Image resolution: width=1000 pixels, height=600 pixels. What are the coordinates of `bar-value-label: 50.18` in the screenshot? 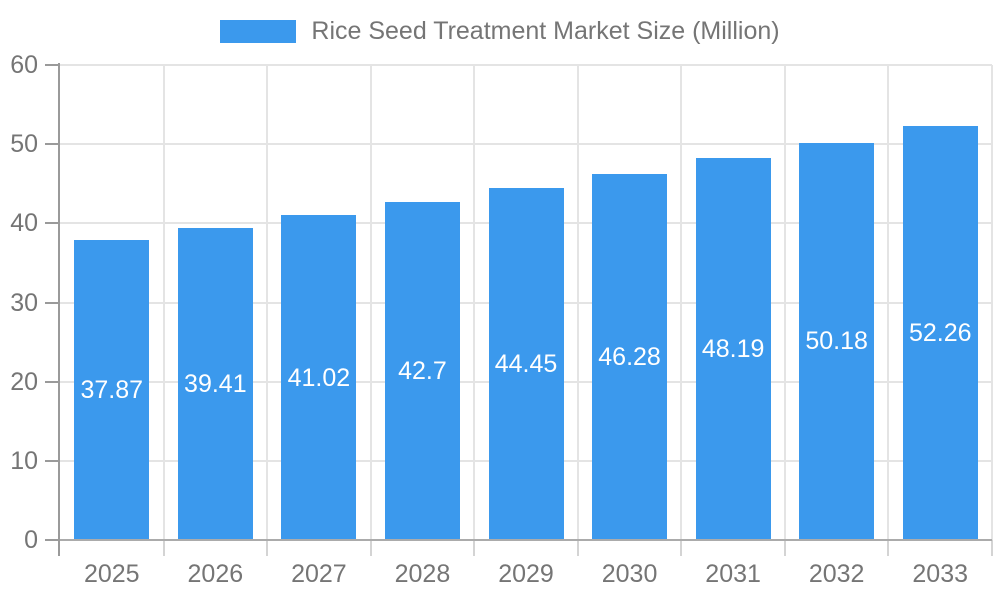 It's located at (836, 341).